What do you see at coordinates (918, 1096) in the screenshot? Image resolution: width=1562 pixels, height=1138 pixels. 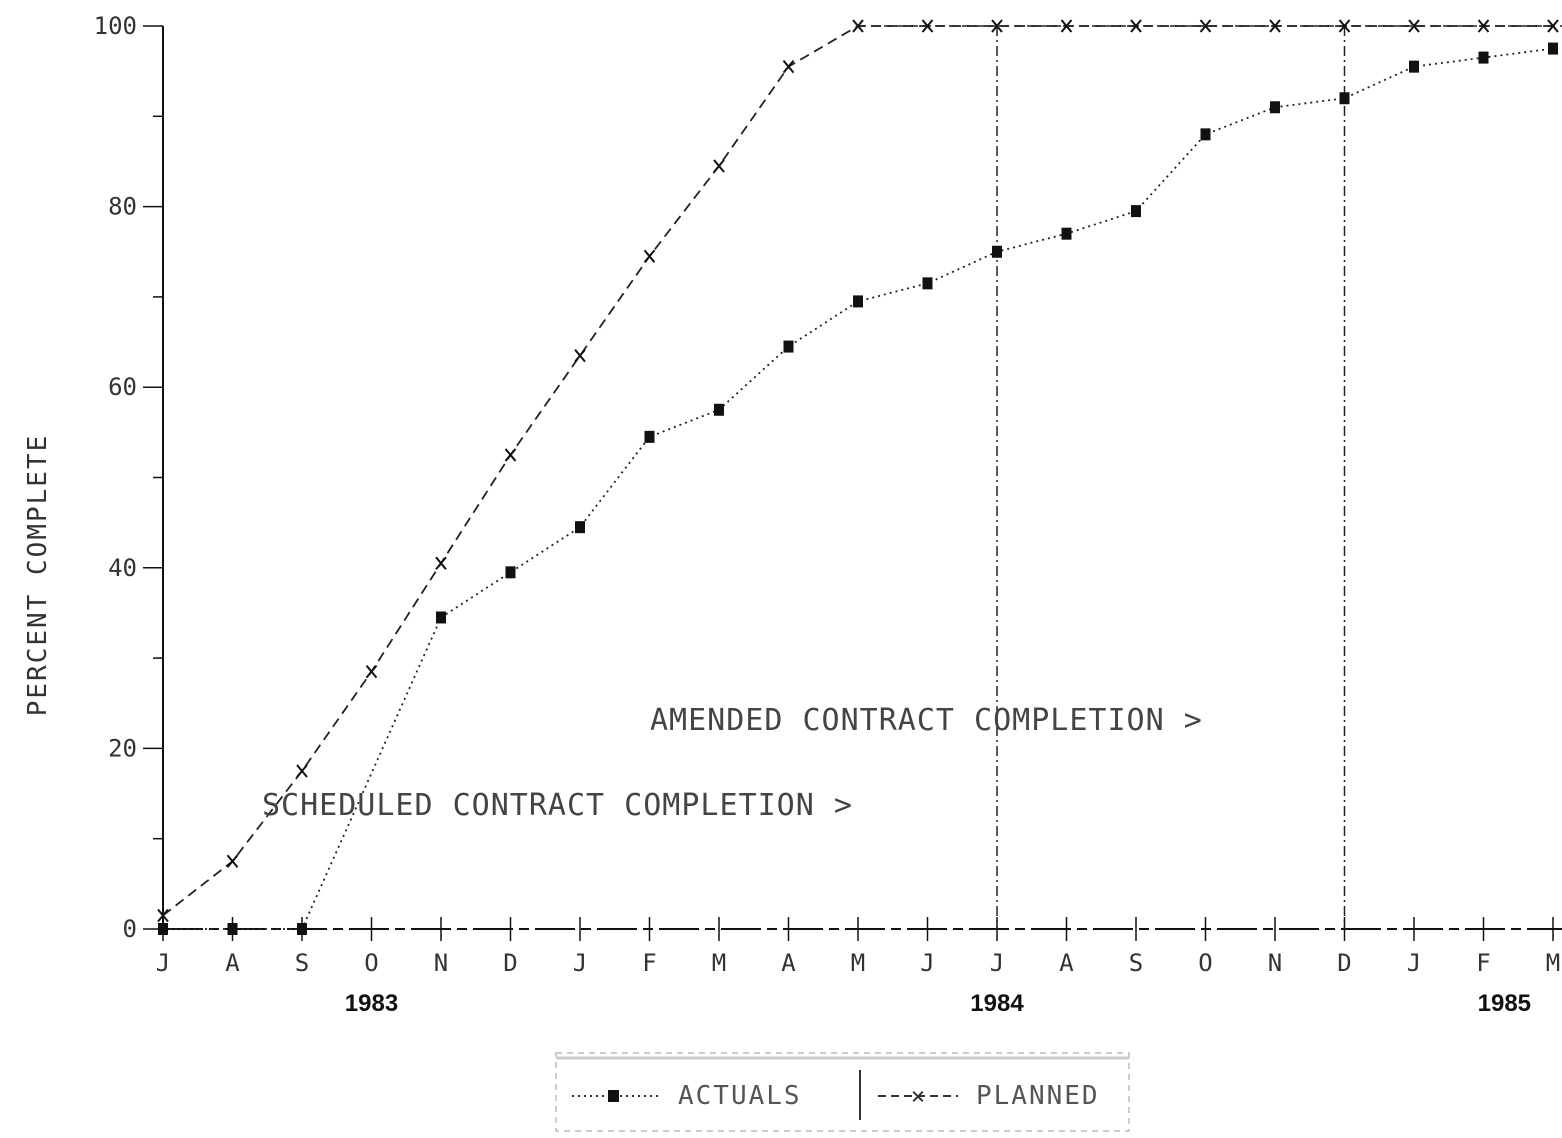 I see `legend-planned-marker: ×` at bounding box center [918, 1096].